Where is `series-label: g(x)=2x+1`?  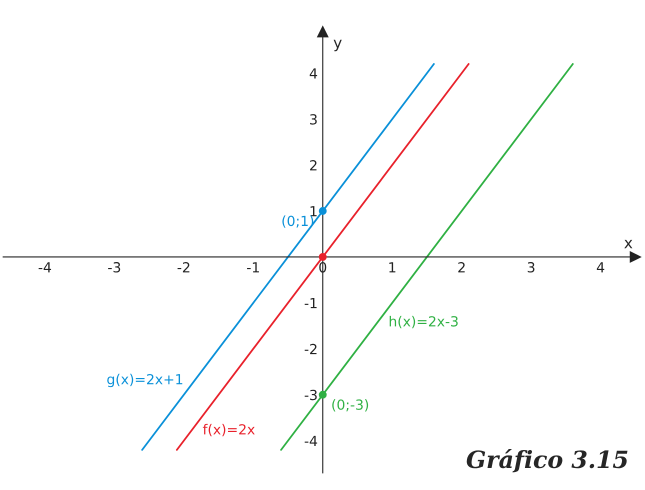 series-label: g(x)=2x+1 is located at coordinates (144, 381).